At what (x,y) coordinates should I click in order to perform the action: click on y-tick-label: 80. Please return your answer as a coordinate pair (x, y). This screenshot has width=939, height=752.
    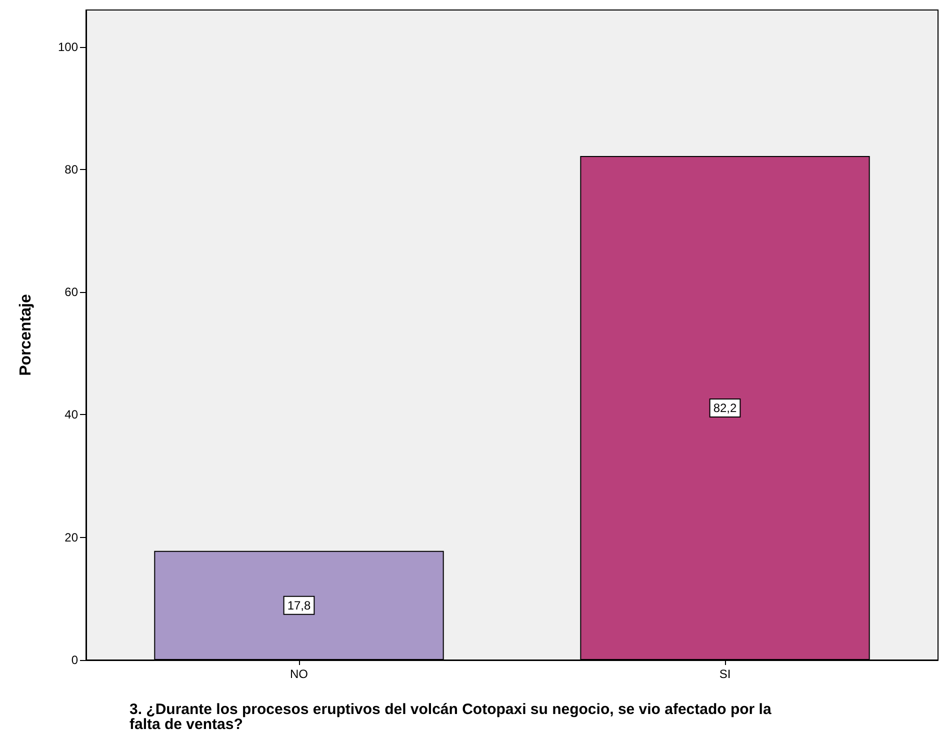
    Looking at the image, I should click on (71, 169).